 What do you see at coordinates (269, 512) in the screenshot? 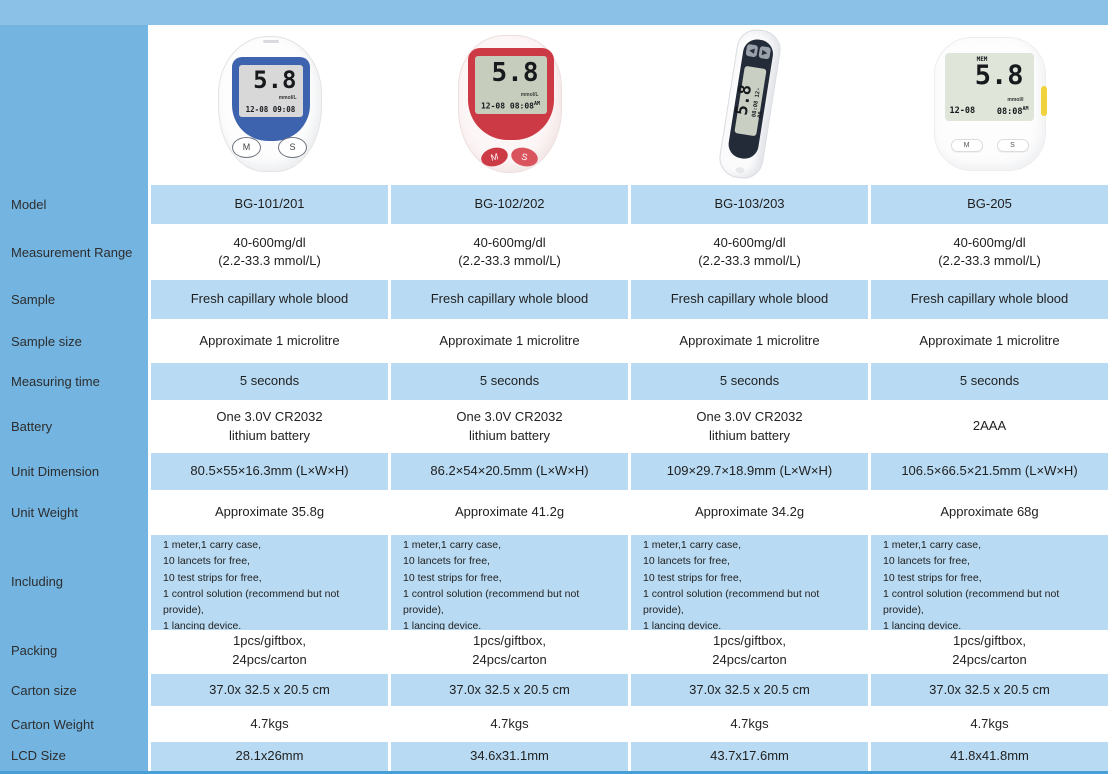
I see `spec-cell: Approximate 35.8g` at bounding box center [269, 512].